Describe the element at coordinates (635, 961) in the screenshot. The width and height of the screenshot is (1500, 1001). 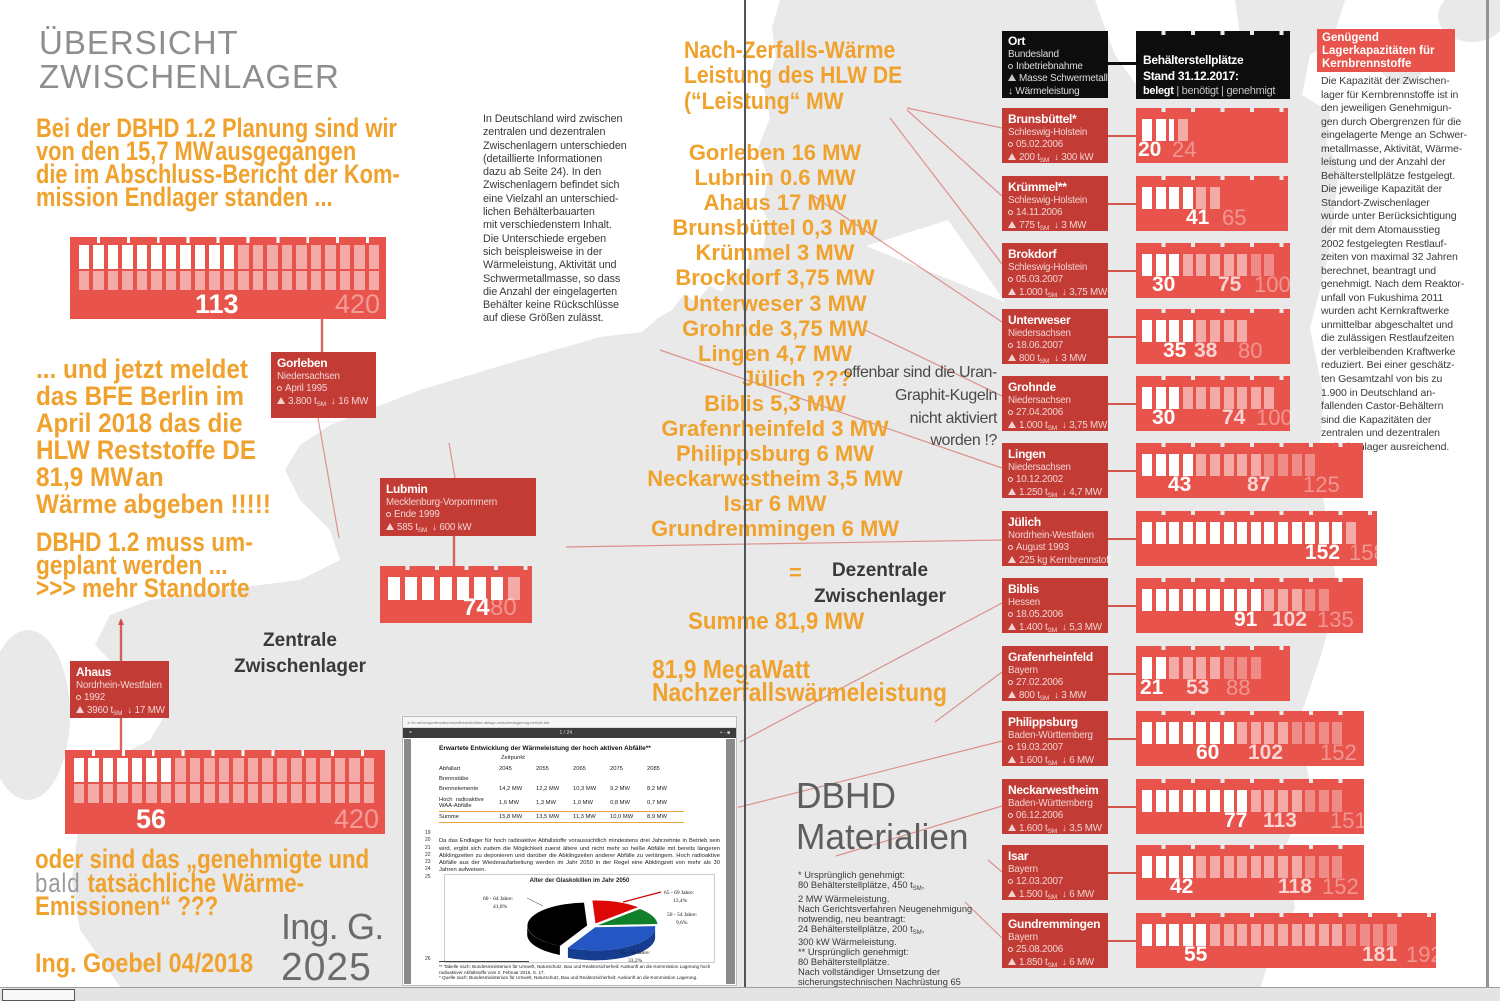
I see `svg-text: 33,2%` at that location.